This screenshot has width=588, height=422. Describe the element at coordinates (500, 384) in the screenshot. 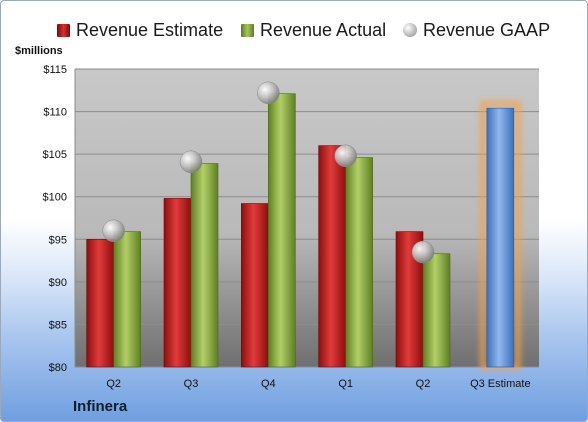

I see `x-tick-label: Q3 Estimate` at that location.